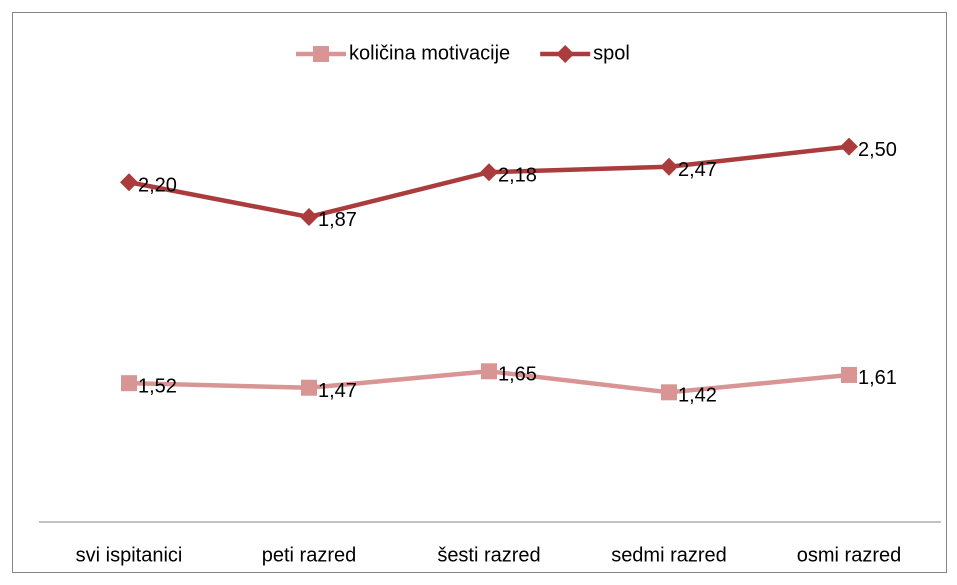  What do you see at coordinates (309, 555) in the screenshot?
I see `x-tick-label: peti razred` at bounding box center [309, 555].